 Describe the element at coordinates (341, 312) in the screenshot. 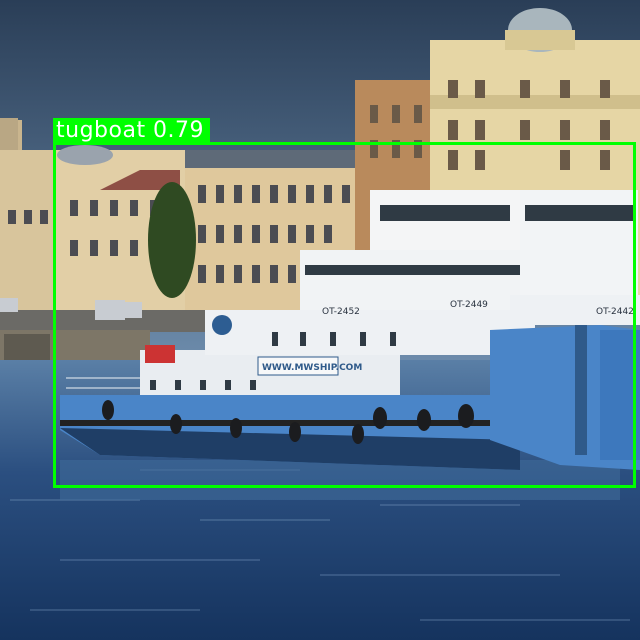

I see `hull-number-1: OT-2452` at that location.